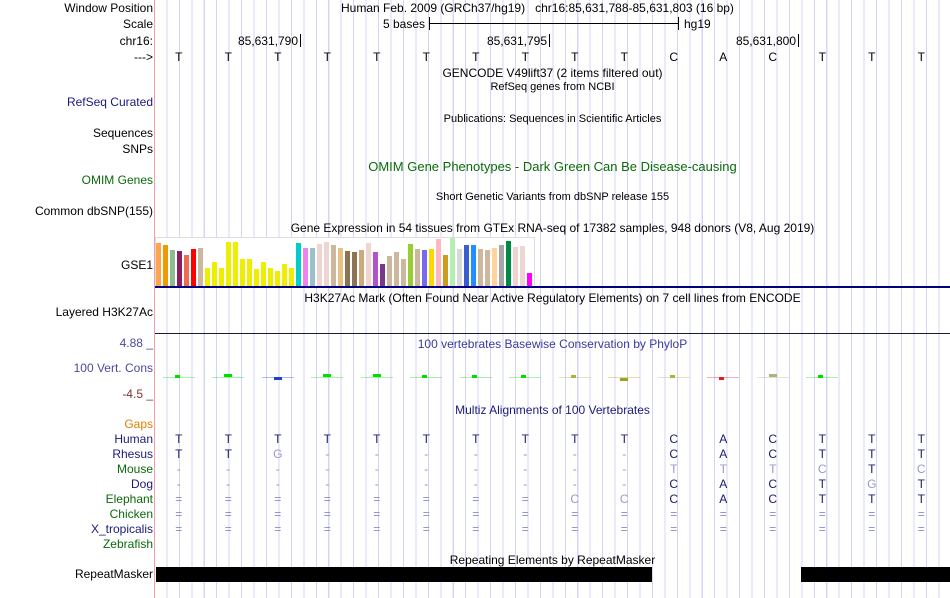 Image resolution: width=950 pixels, height=598 pixels. I want to click on refseq-track-title: RefSeq genes from NCBI, so click(552, 87).